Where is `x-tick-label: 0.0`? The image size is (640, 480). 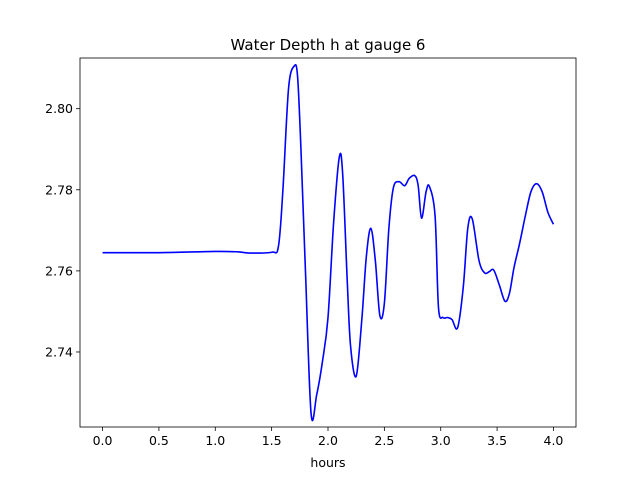
x-tick-label: 0.0 is located at coordinates (103, 440).